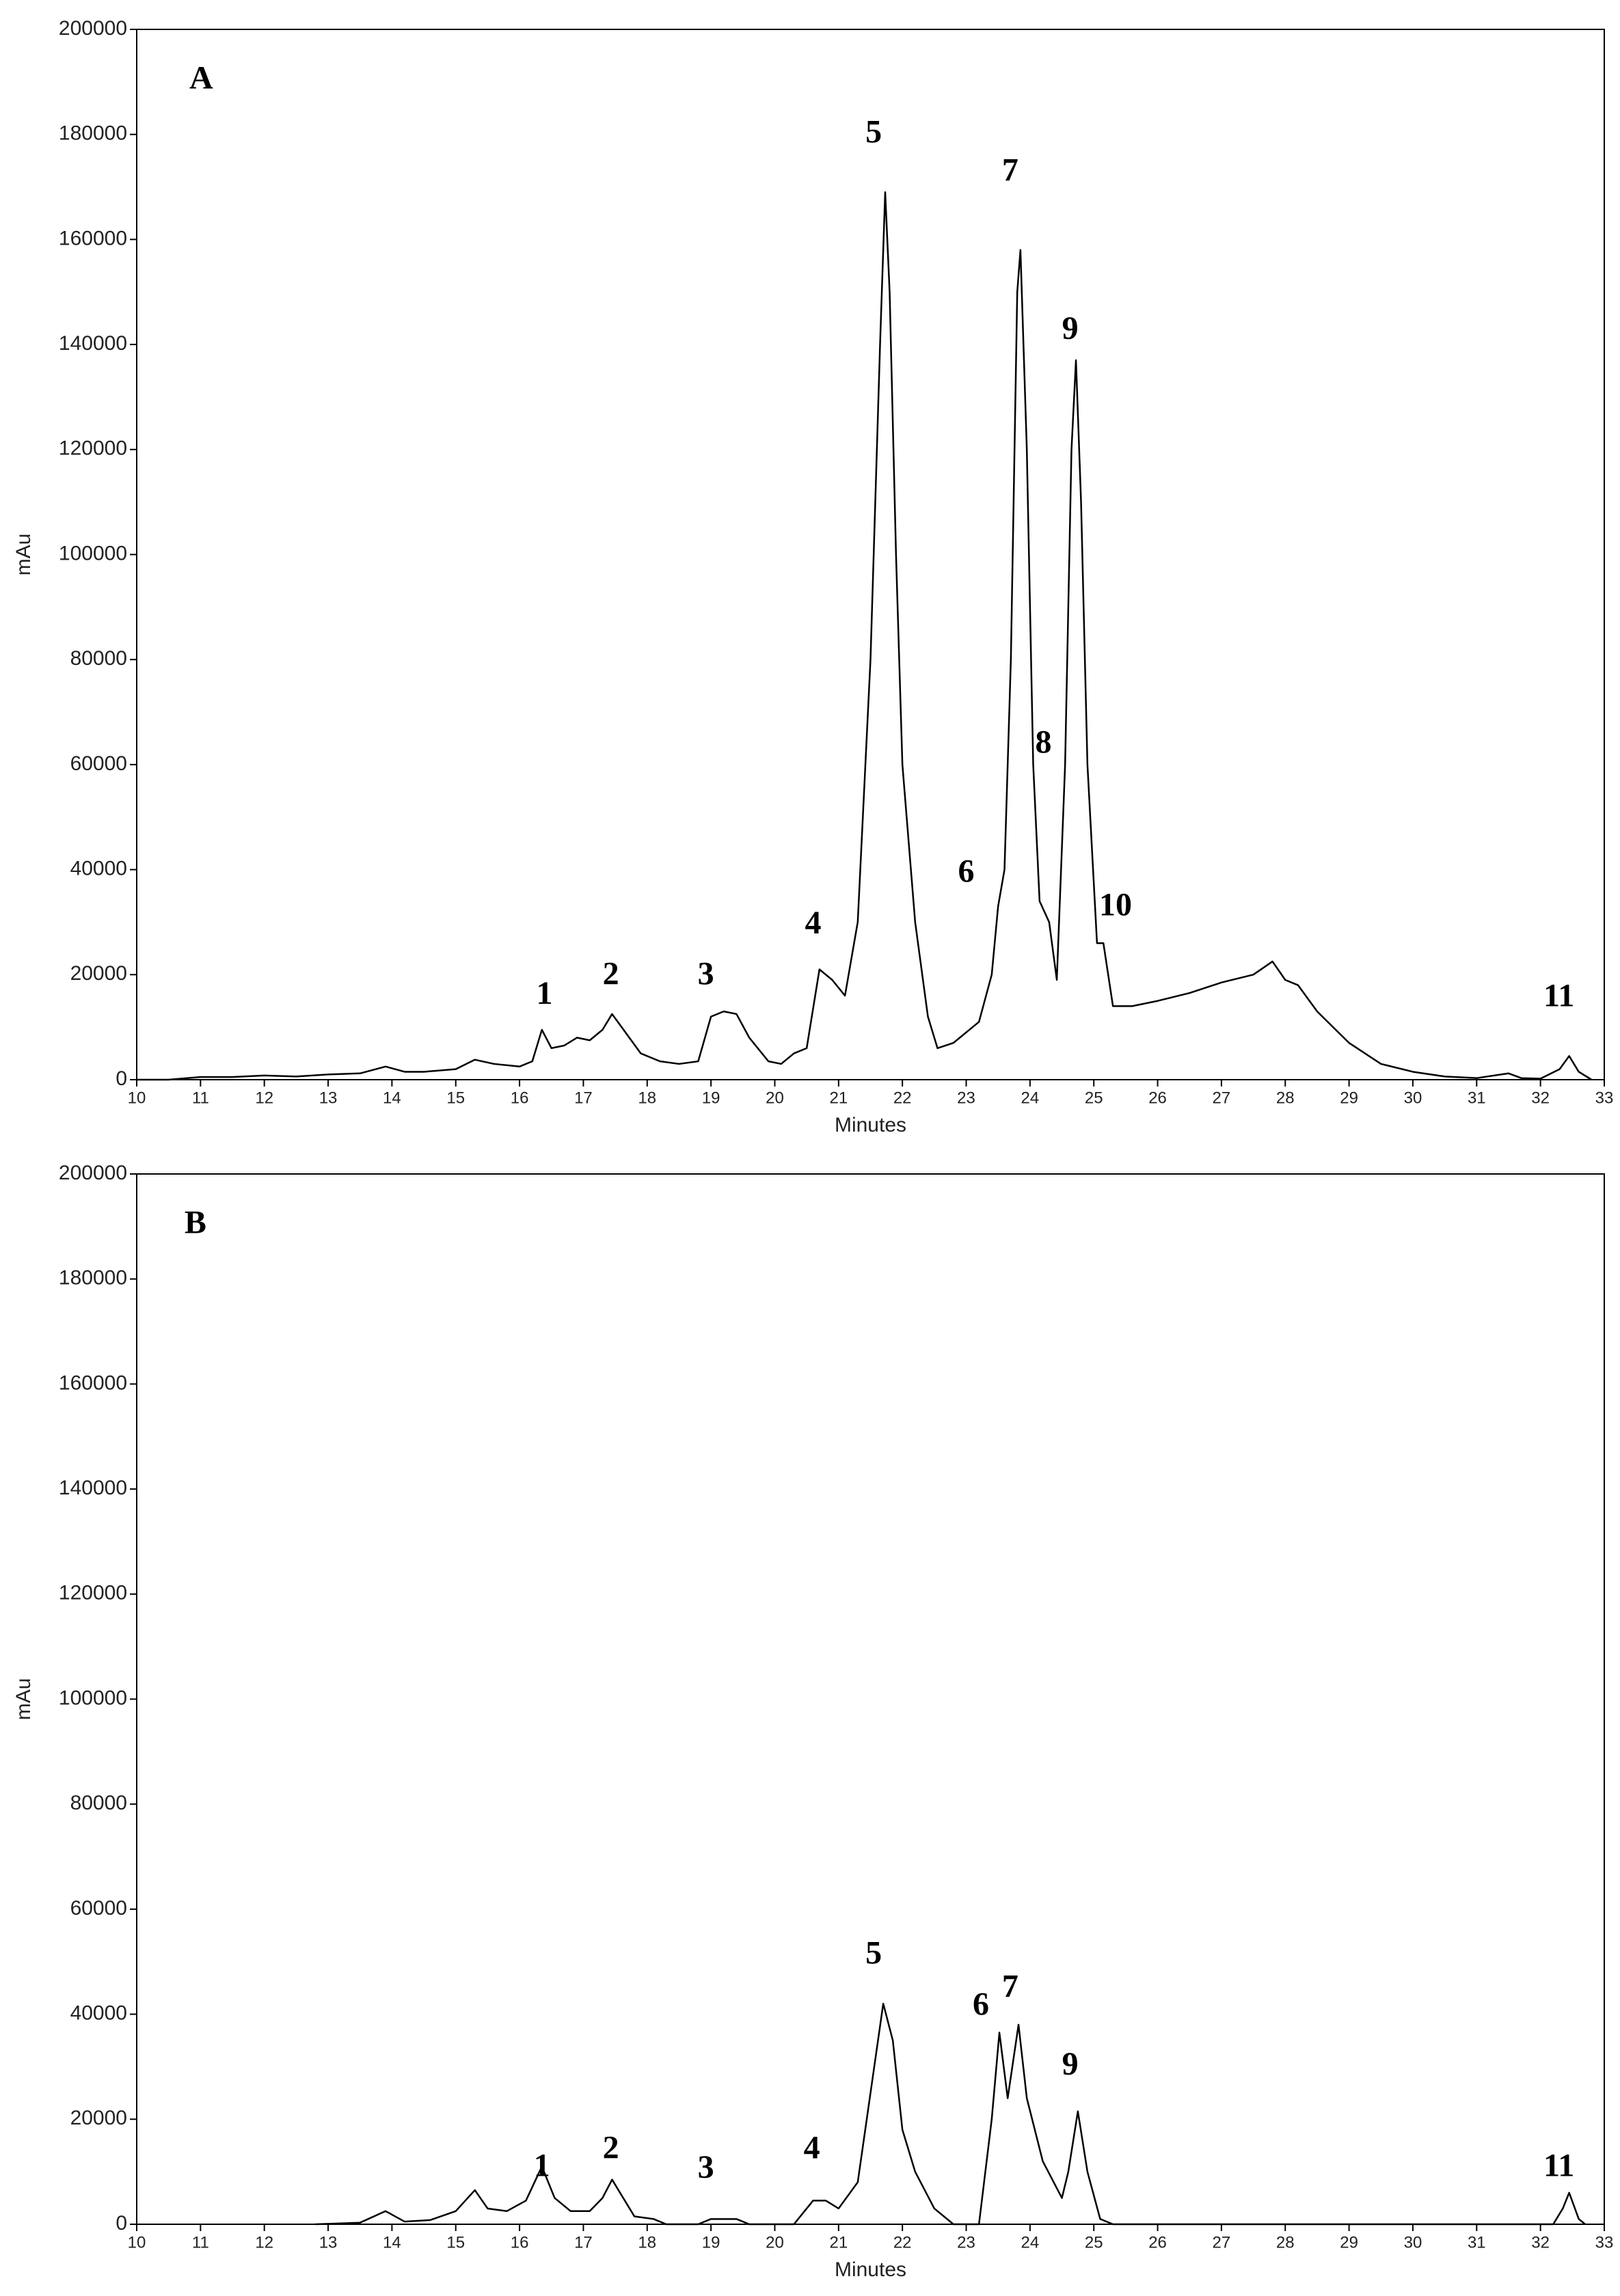  Describe the element at coordinates (950, 2114) in the screenshot. I see `chromatogram-trace` at that location.